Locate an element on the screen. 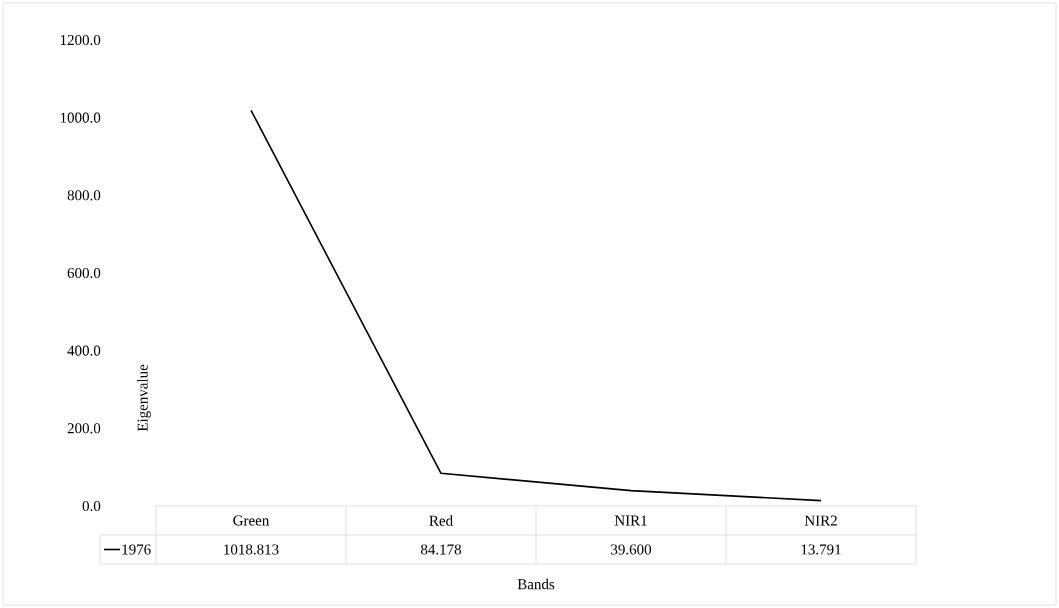 The width and height of the screenshot is (1059, 608). data-label: 1018.813 is located at coordinates (251, 549).